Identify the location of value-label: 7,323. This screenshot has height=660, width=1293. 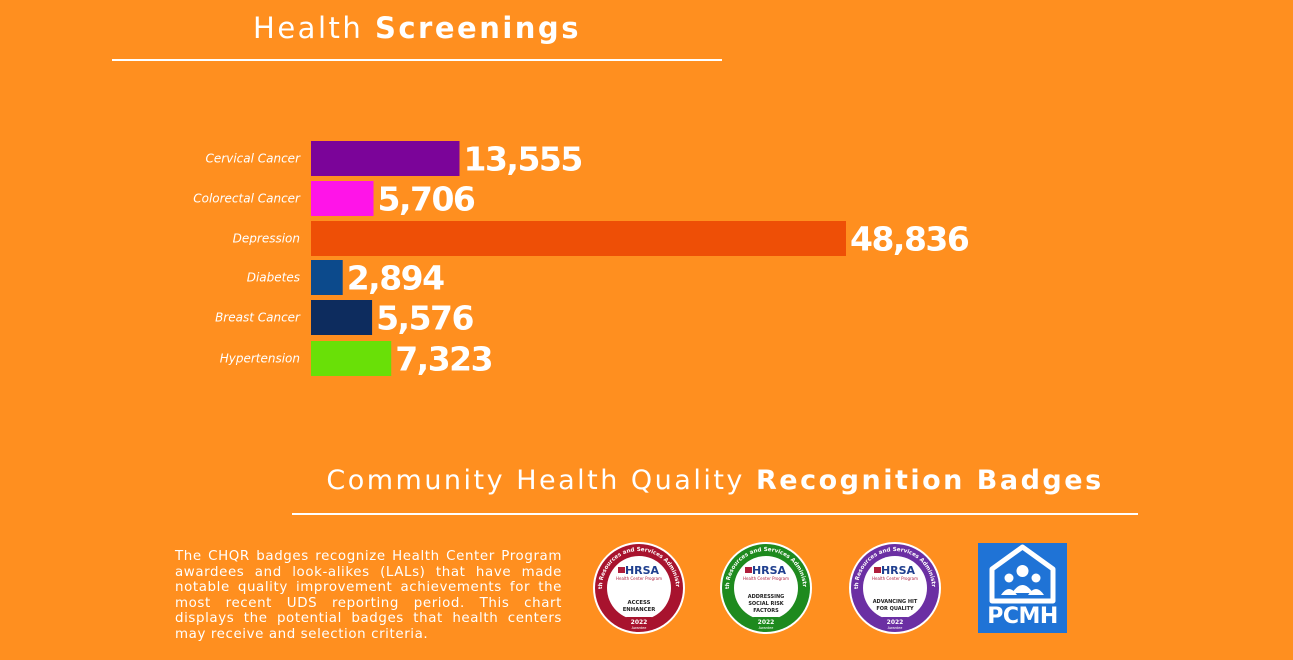
(443, 359).